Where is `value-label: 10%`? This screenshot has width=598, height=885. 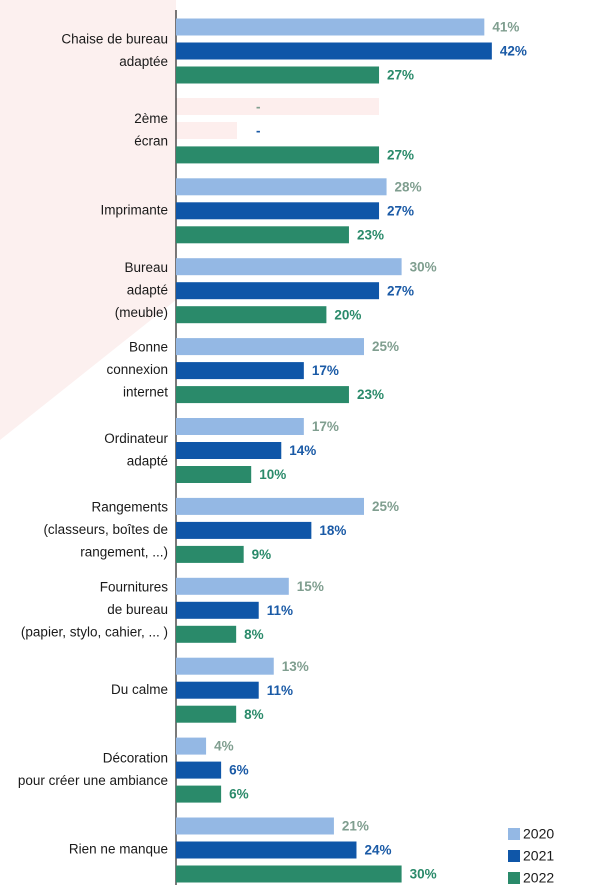
value-label: 10% is located at coordinates (272, 474).